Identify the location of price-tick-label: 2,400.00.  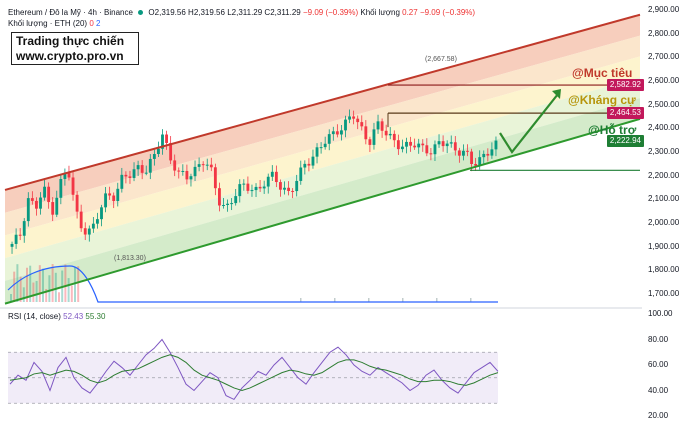
(664, 128).